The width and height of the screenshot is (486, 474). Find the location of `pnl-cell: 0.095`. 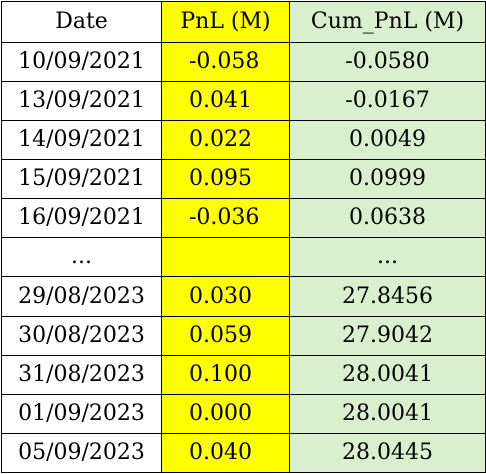

pnl-cell: 0.095 is located at coordinates (225, 179).